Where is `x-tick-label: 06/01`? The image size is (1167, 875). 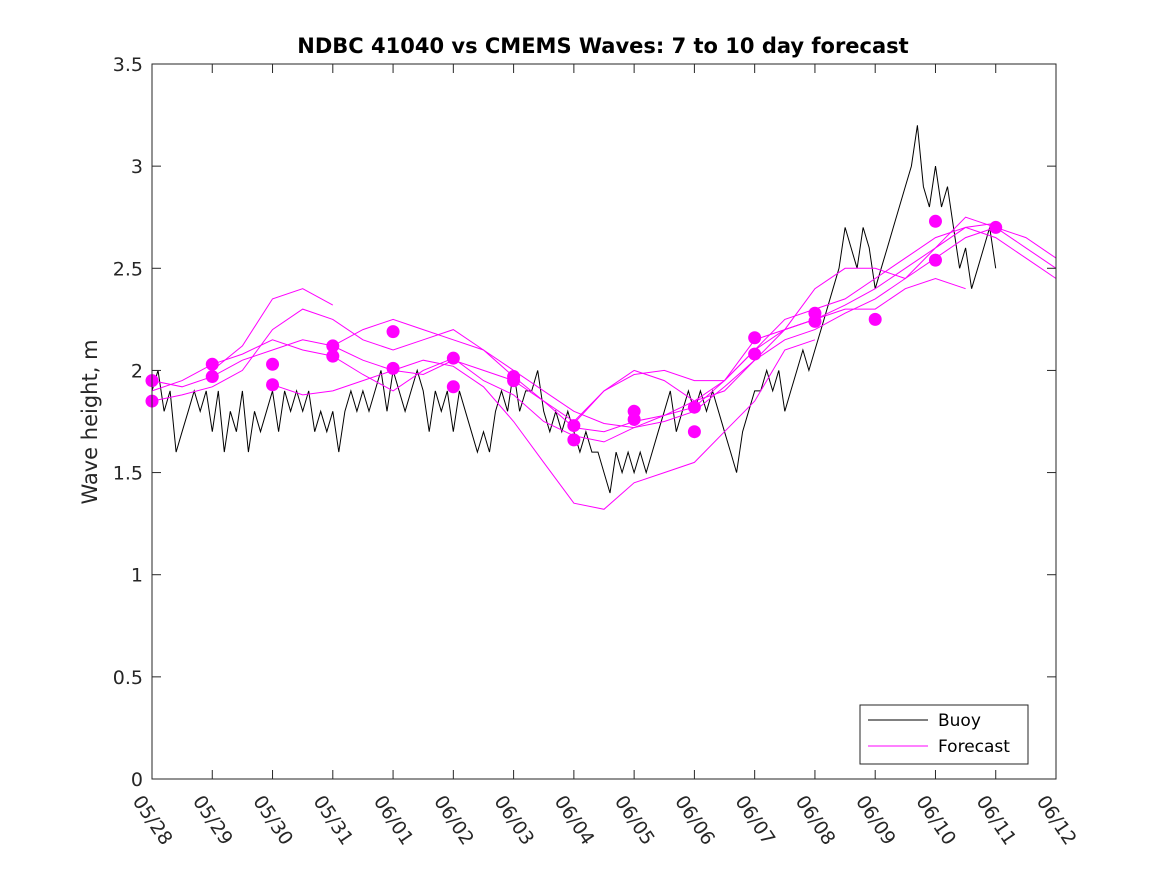
x-tick-label: 06/01 is located at coordinates (393, 820).